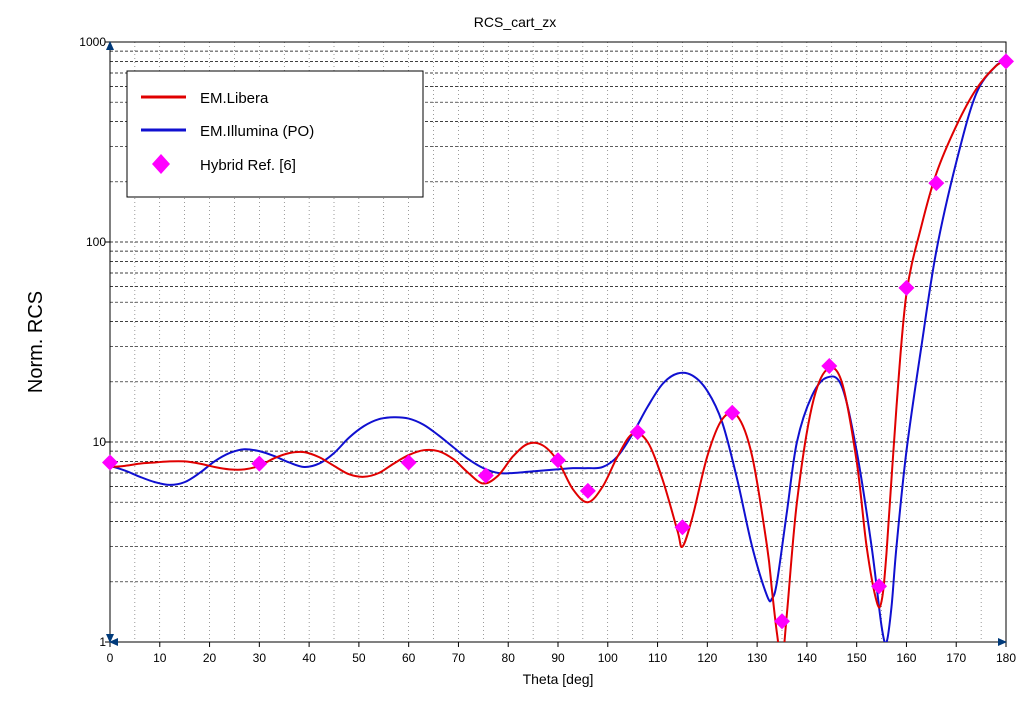 The width and height of the screenshot is (1029, 713). What do you see at coordinates (210, 658) in the screenshot?
I see `x-tick-label: 20` at bounding box center [210, 658].